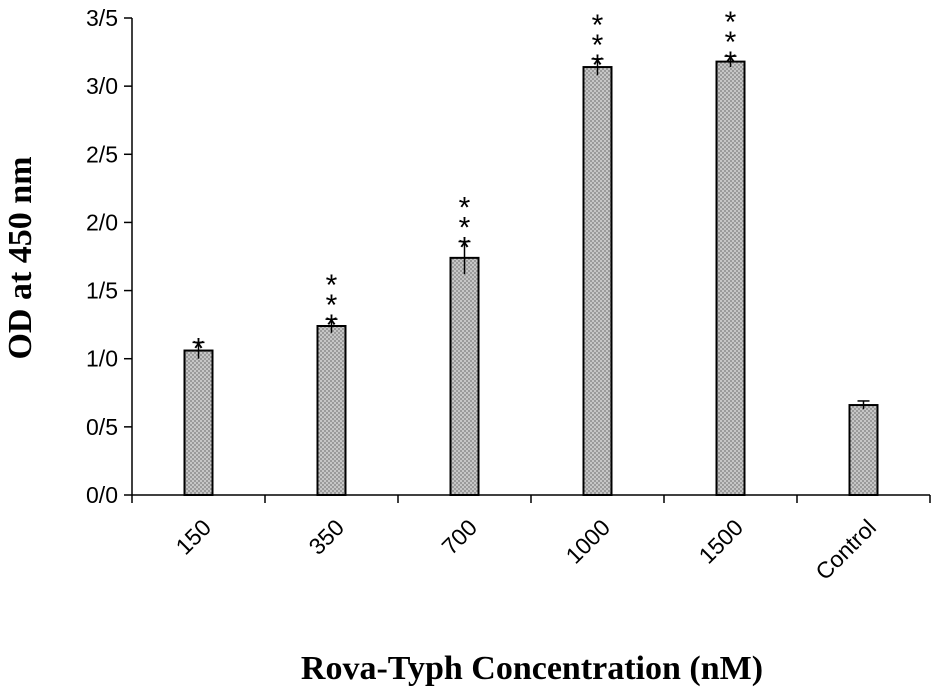 The image size is (935, 694). What do you see at coordinates (20, 257) in the screenshot?
I see `y-axis-title: OD at 450 nm` at bounding box center [20, 257].